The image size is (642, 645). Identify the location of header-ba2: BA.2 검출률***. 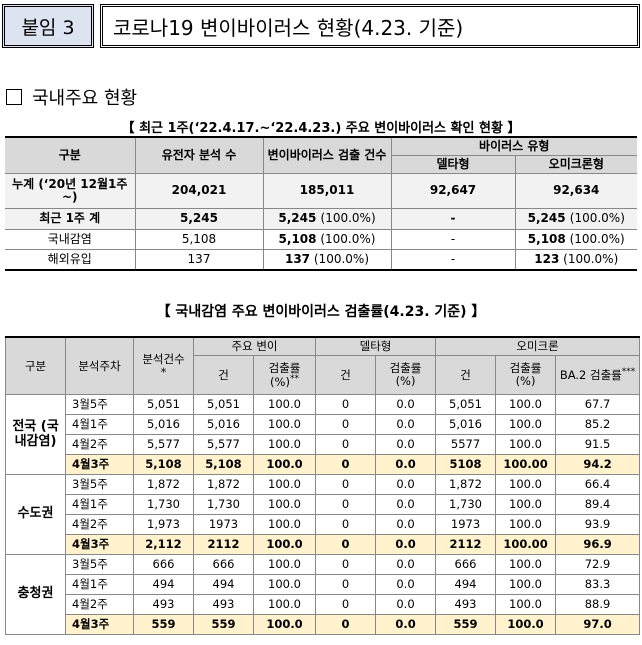
(598, 375).